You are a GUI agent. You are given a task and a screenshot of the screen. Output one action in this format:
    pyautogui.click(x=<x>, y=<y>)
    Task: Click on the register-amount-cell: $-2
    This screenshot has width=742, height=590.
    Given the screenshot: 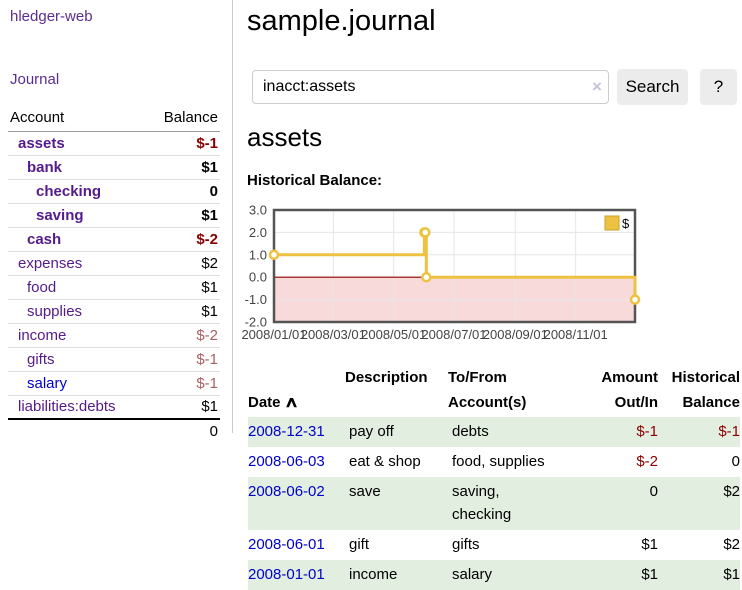 What is the action you would take?
    pyautogui.click(x=647, y=461)
    